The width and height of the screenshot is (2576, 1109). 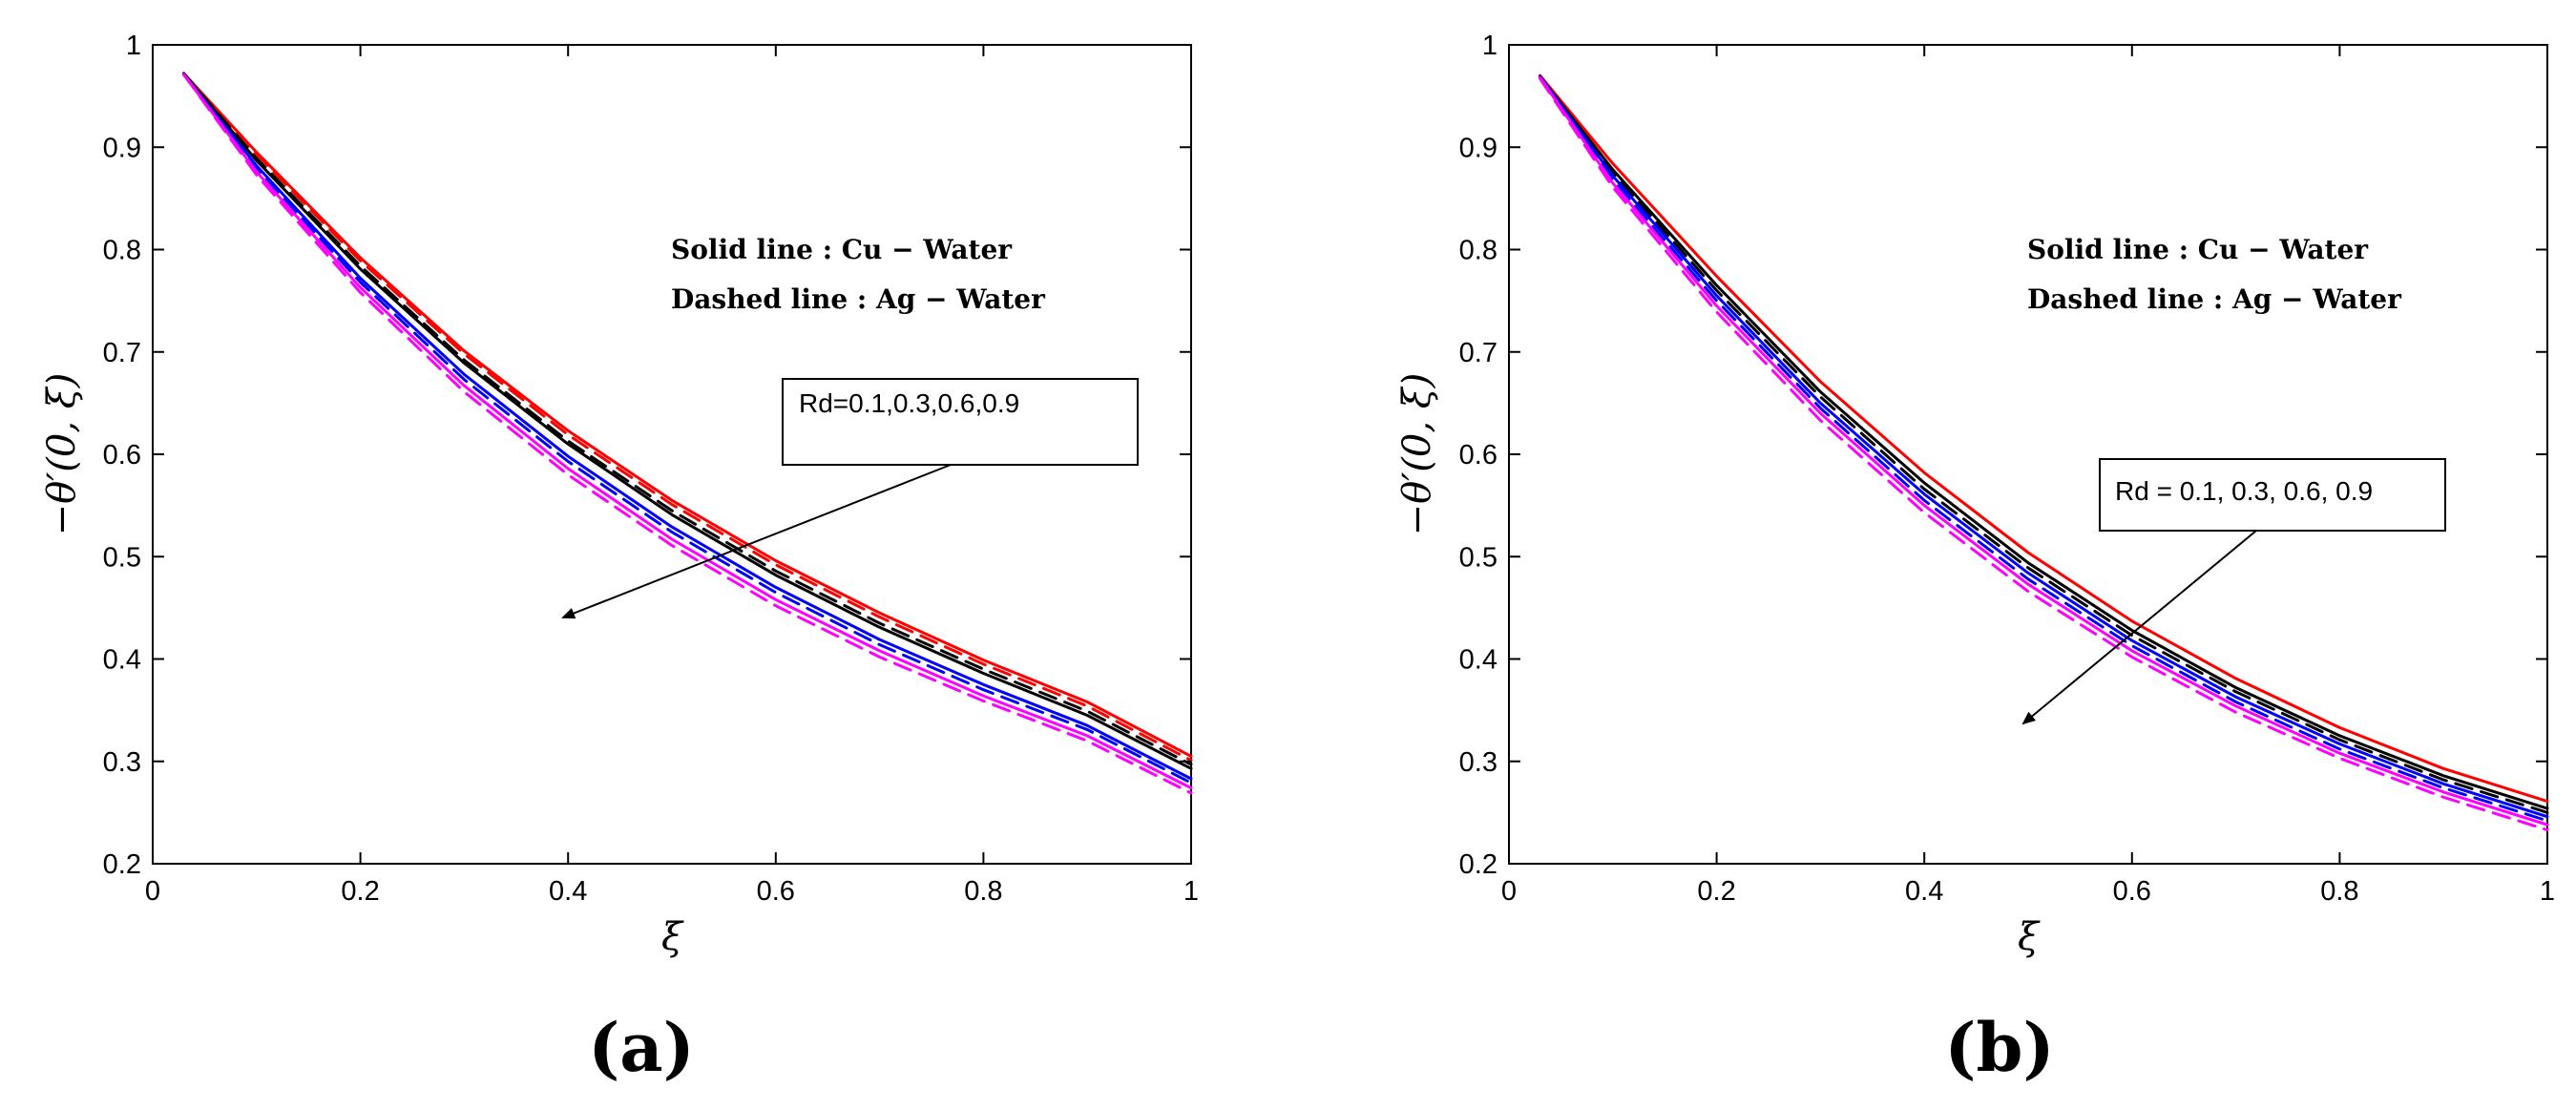 I want to click on panel-label: (a), so click(x=641, y=1047).